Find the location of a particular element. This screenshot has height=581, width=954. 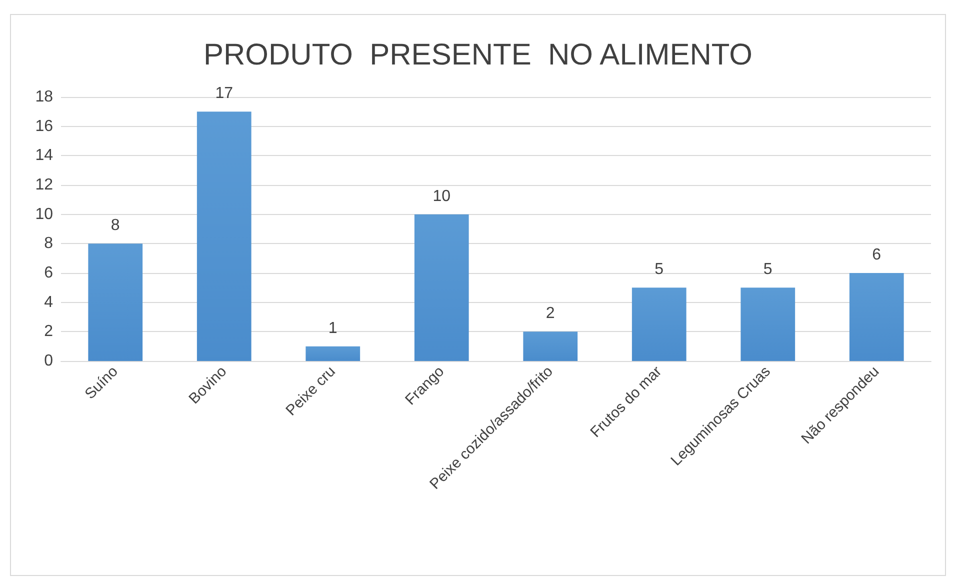

y-tick-label: 8 is located at coordinates (49, 243).